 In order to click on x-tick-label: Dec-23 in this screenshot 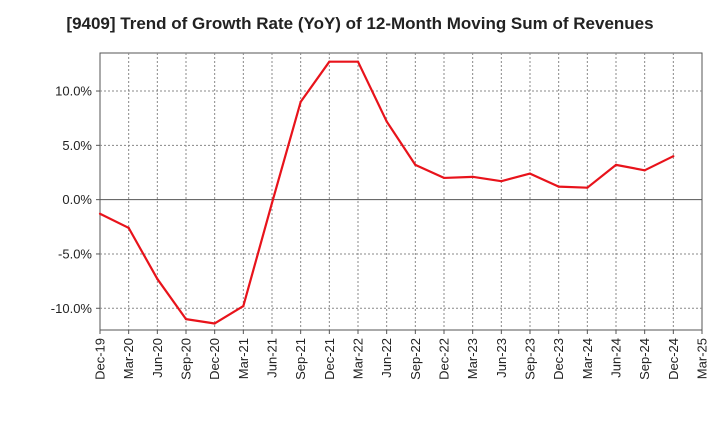, I will do `click(558, 359)`.